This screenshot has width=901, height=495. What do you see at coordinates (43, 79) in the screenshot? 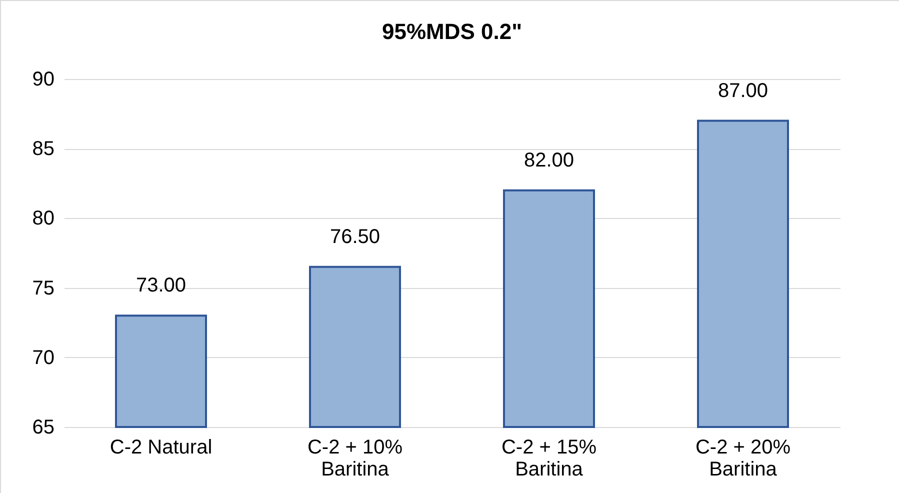
I see `y-tick-label: 90` at bounding box center [43, 79].